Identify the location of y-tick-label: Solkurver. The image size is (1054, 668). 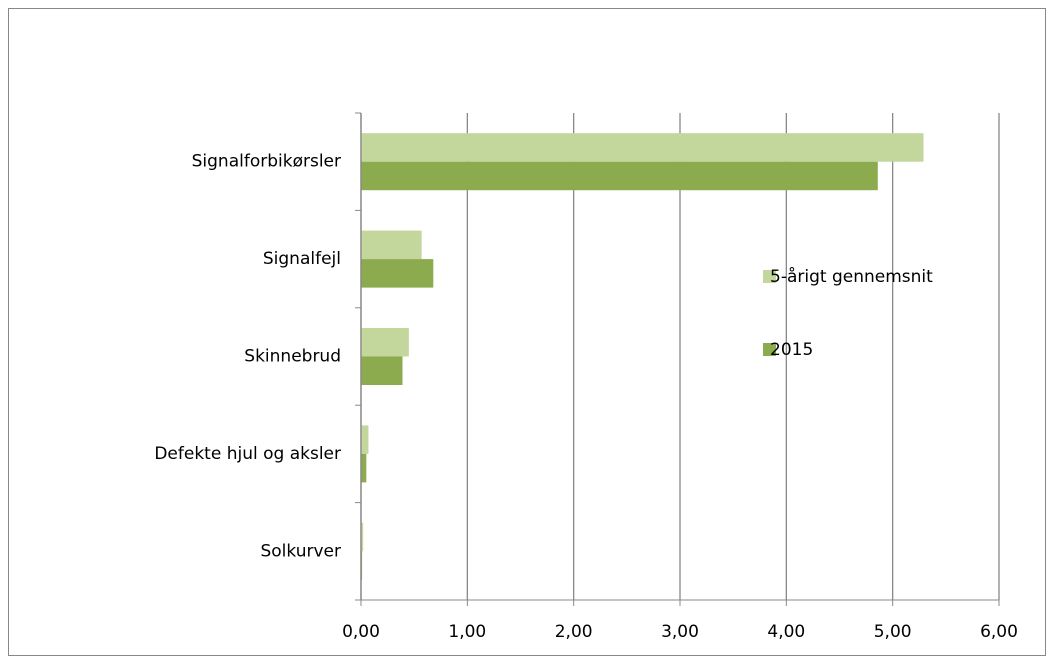
(300, 551).